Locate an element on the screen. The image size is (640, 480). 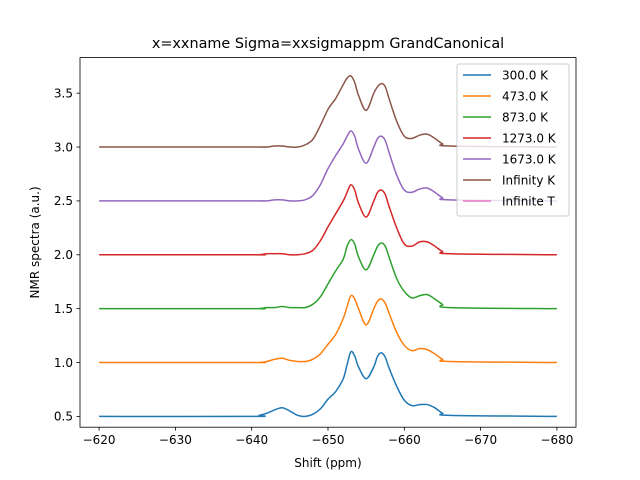
legend-label: 1273.0 K is located at coordinates (529, 138).